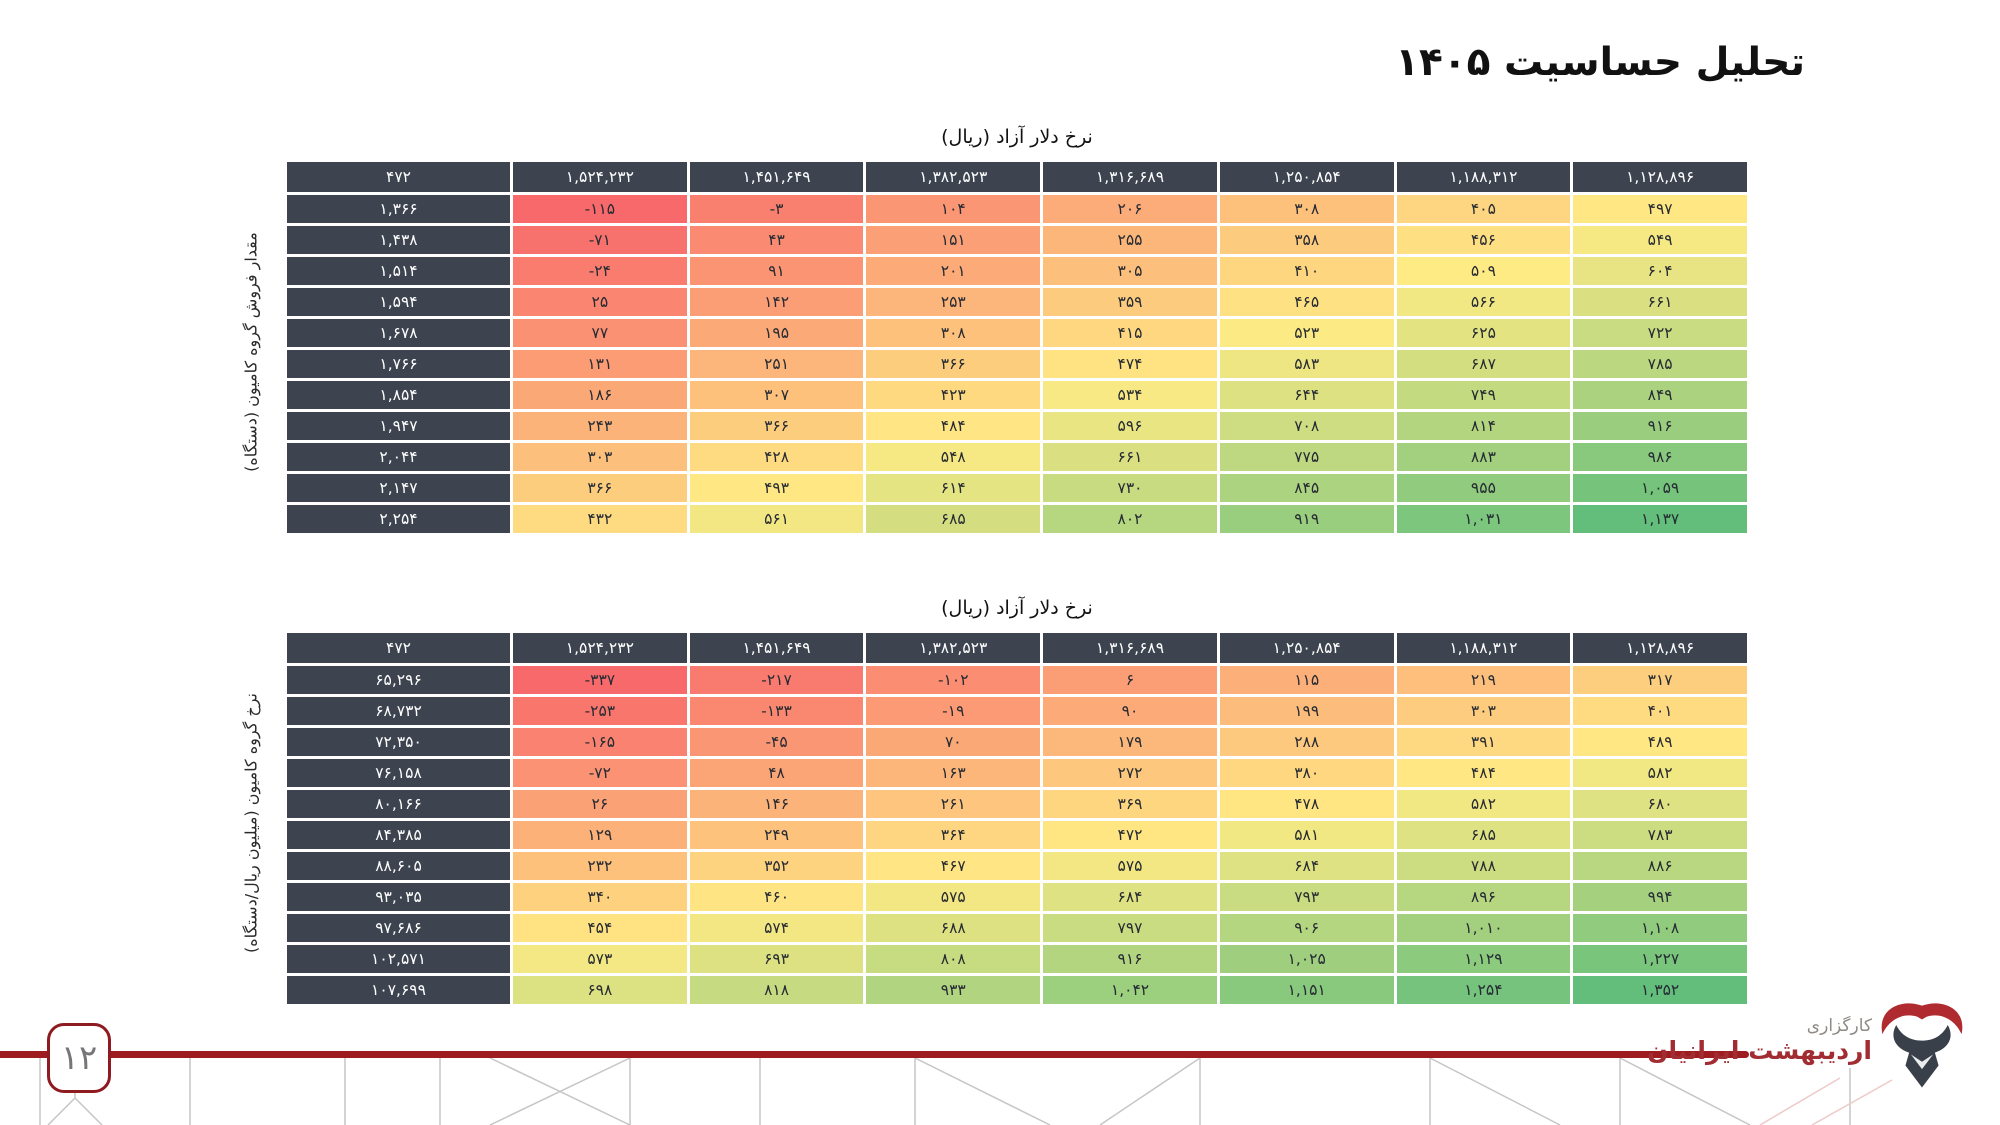 The image size is (2000, 1125). I want to click on heatmap-cell: ۶۴۴, so click(1306, 395).